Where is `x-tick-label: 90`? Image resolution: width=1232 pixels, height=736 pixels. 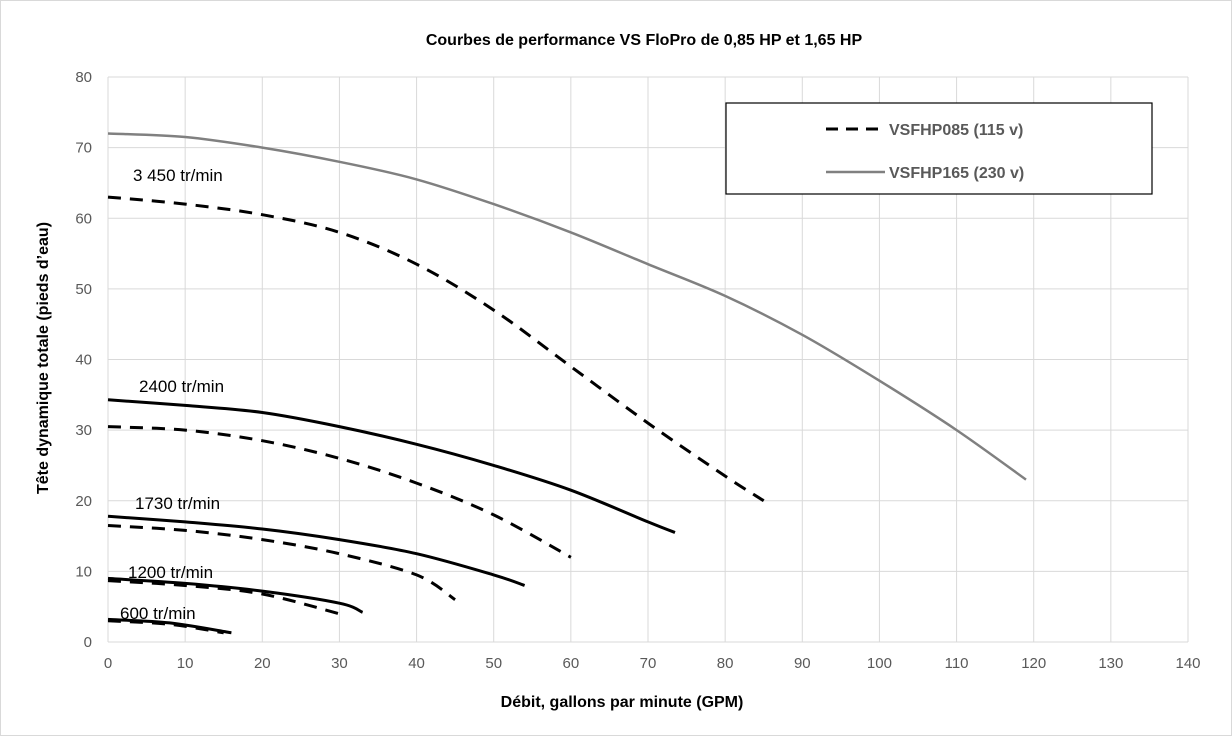
x-tick-label: 90 is located at coordinates (802, 663).